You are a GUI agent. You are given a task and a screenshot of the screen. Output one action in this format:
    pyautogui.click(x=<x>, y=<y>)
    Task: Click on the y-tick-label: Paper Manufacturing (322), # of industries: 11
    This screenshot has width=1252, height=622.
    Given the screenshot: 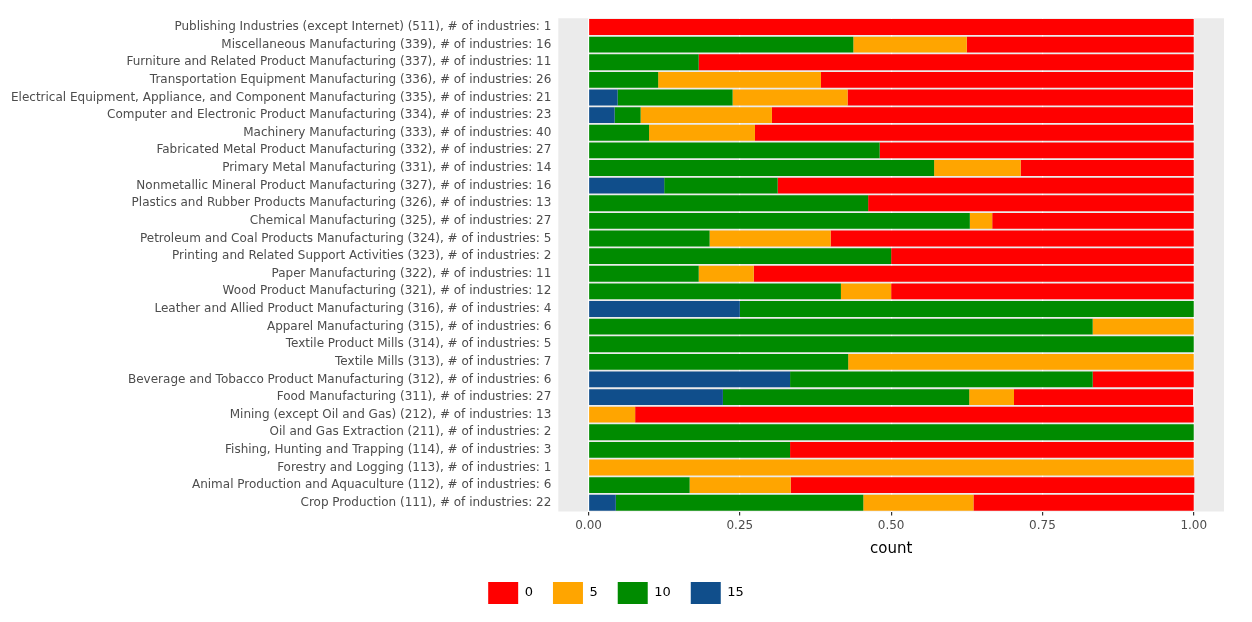 What is the action you would take?
    pyautogui.click(x=411, y=272)
    